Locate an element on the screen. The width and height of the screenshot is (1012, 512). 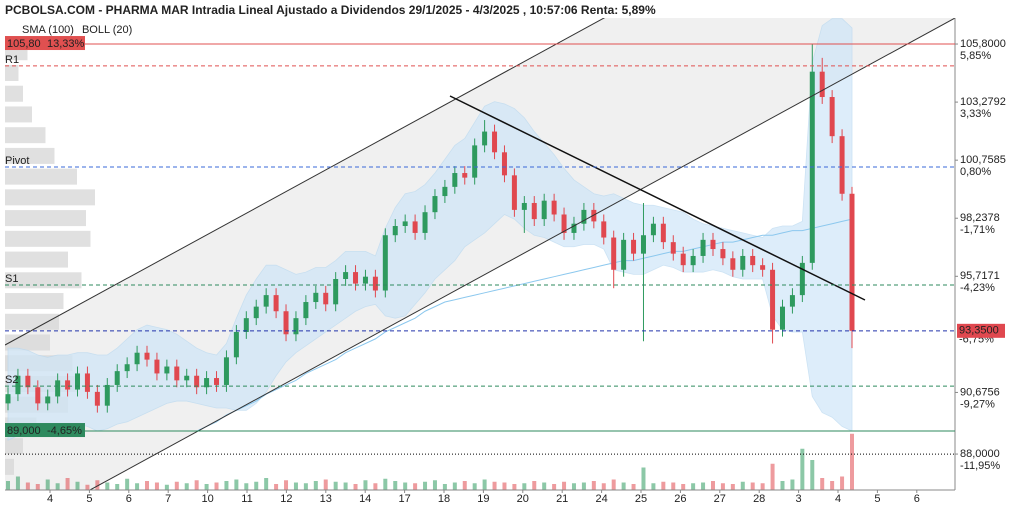
x-tick-label: 11 is located at coordinates (246, 499).